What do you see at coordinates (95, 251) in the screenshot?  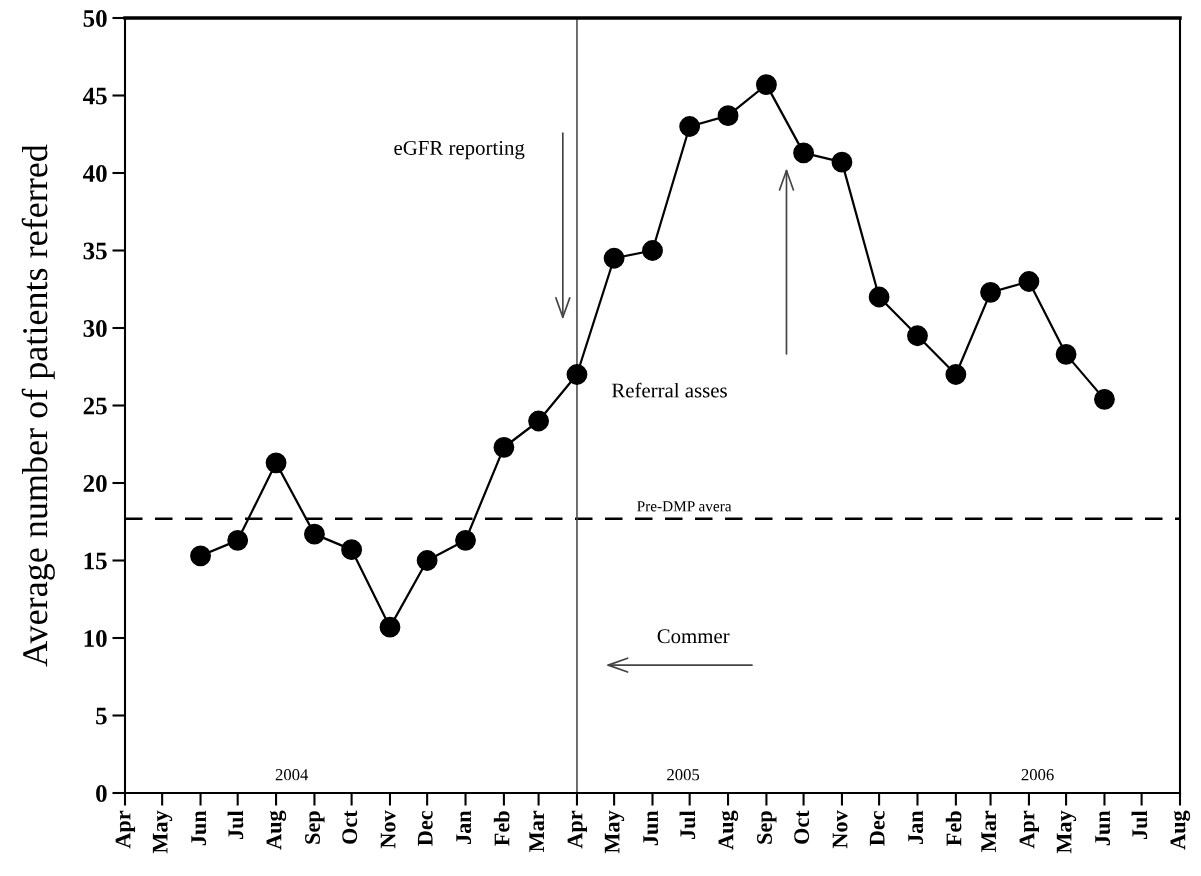 I see `y-tick-label: 35` at bounding box center [95, 251].